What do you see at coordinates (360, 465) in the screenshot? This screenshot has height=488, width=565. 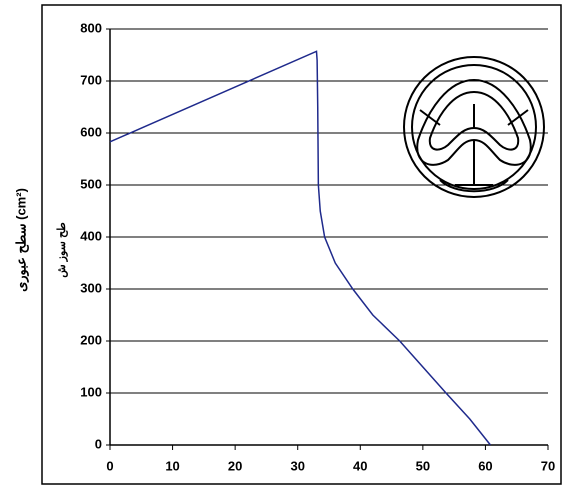 I see `x-tick-label: 40` at bounding box center [360, 465].